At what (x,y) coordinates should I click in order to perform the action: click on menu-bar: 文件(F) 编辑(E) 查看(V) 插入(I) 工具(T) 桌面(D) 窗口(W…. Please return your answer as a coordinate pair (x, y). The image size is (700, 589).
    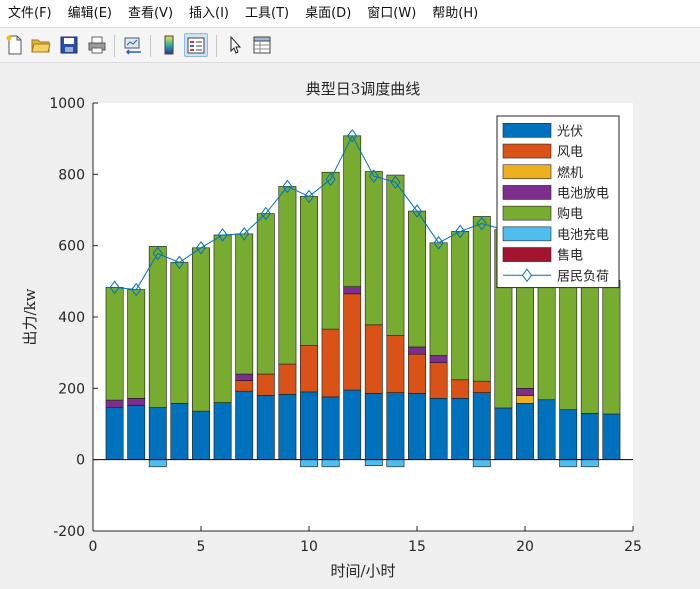
    Looking at the image, I should click on (350, 14).